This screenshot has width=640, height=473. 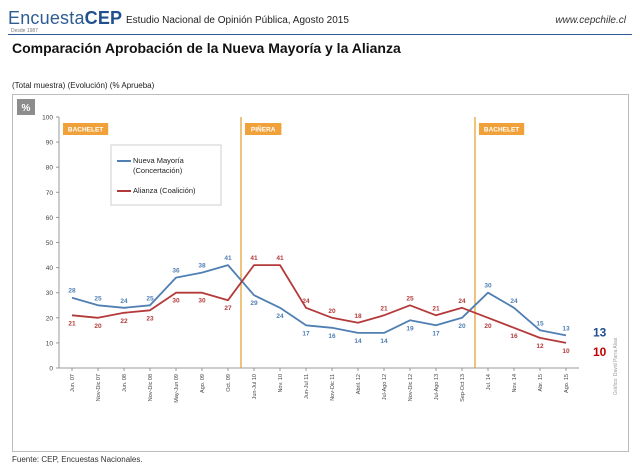 What do you see at coordinates (333, 387) in the screenshot?
I see `x-tick-label: Nov-Dic 11` at bounding box center [333, 387].